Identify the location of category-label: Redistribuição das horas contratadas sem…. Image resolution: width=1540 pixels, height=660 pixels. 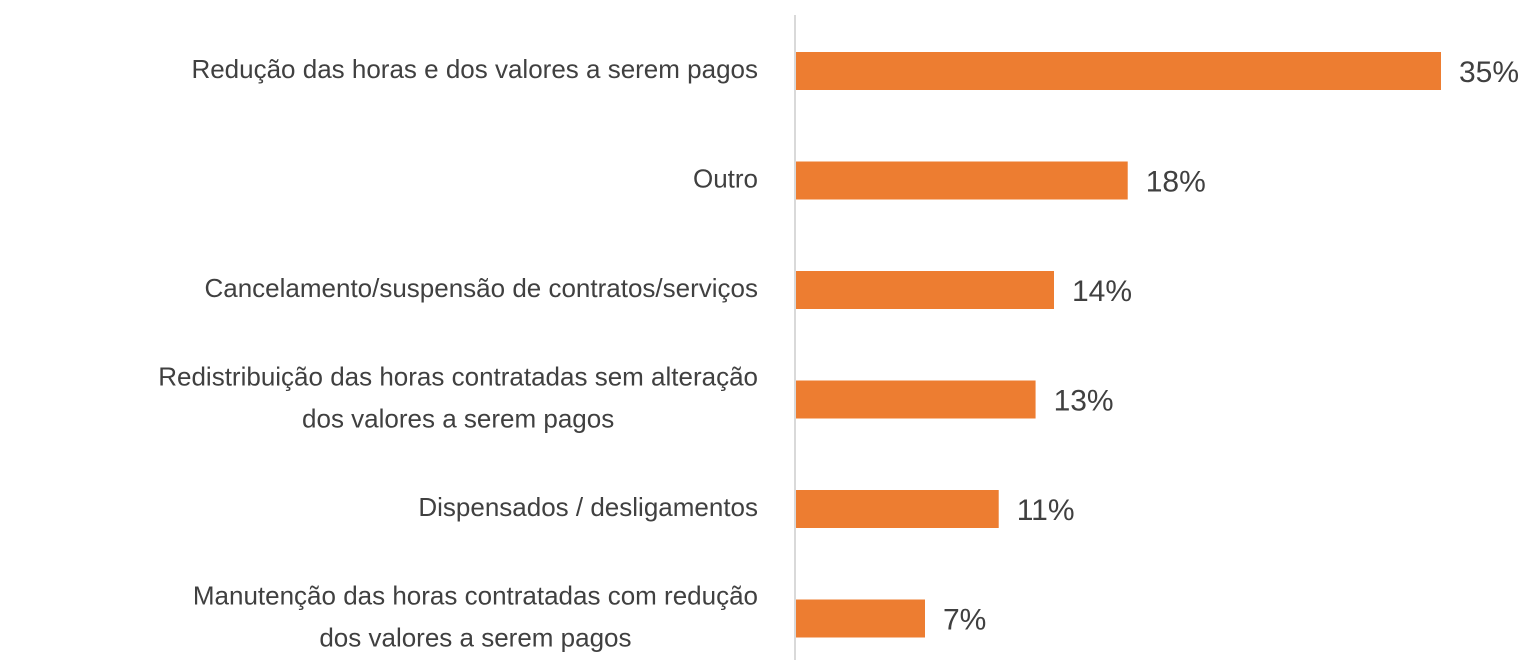
(458, 376).